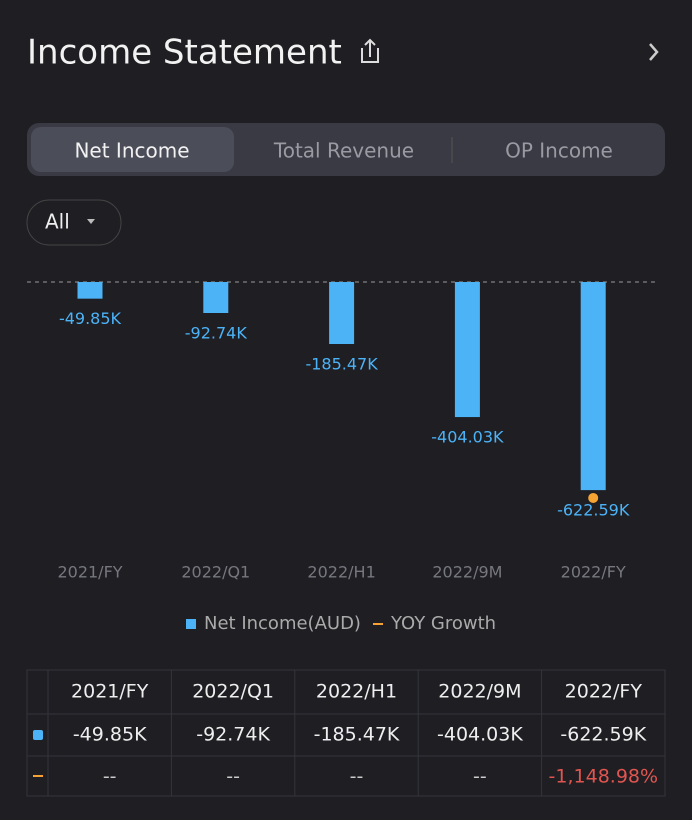  I want to click on data-label: -185.47K, so click(341, 363).